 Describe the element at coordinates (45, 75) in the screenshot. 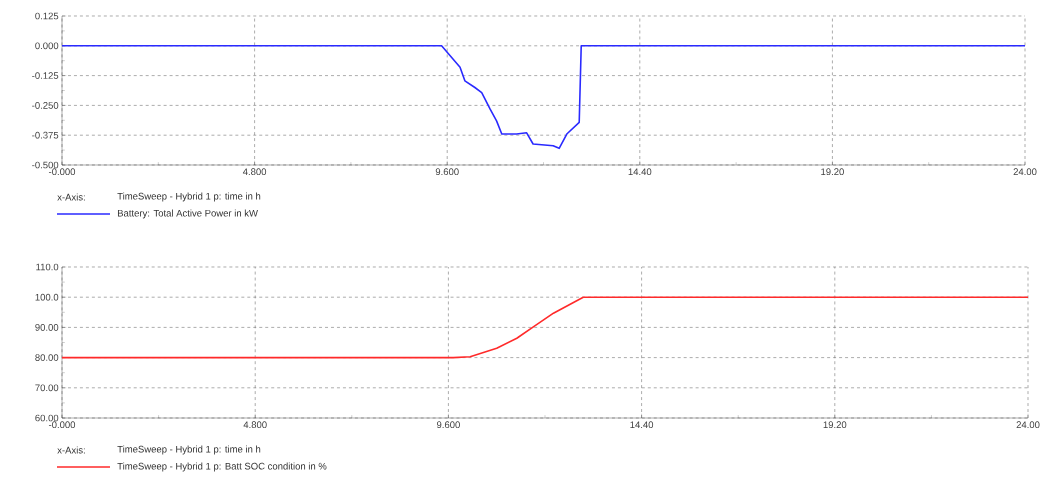

I see `y-tick-label: -0.125` at that location.